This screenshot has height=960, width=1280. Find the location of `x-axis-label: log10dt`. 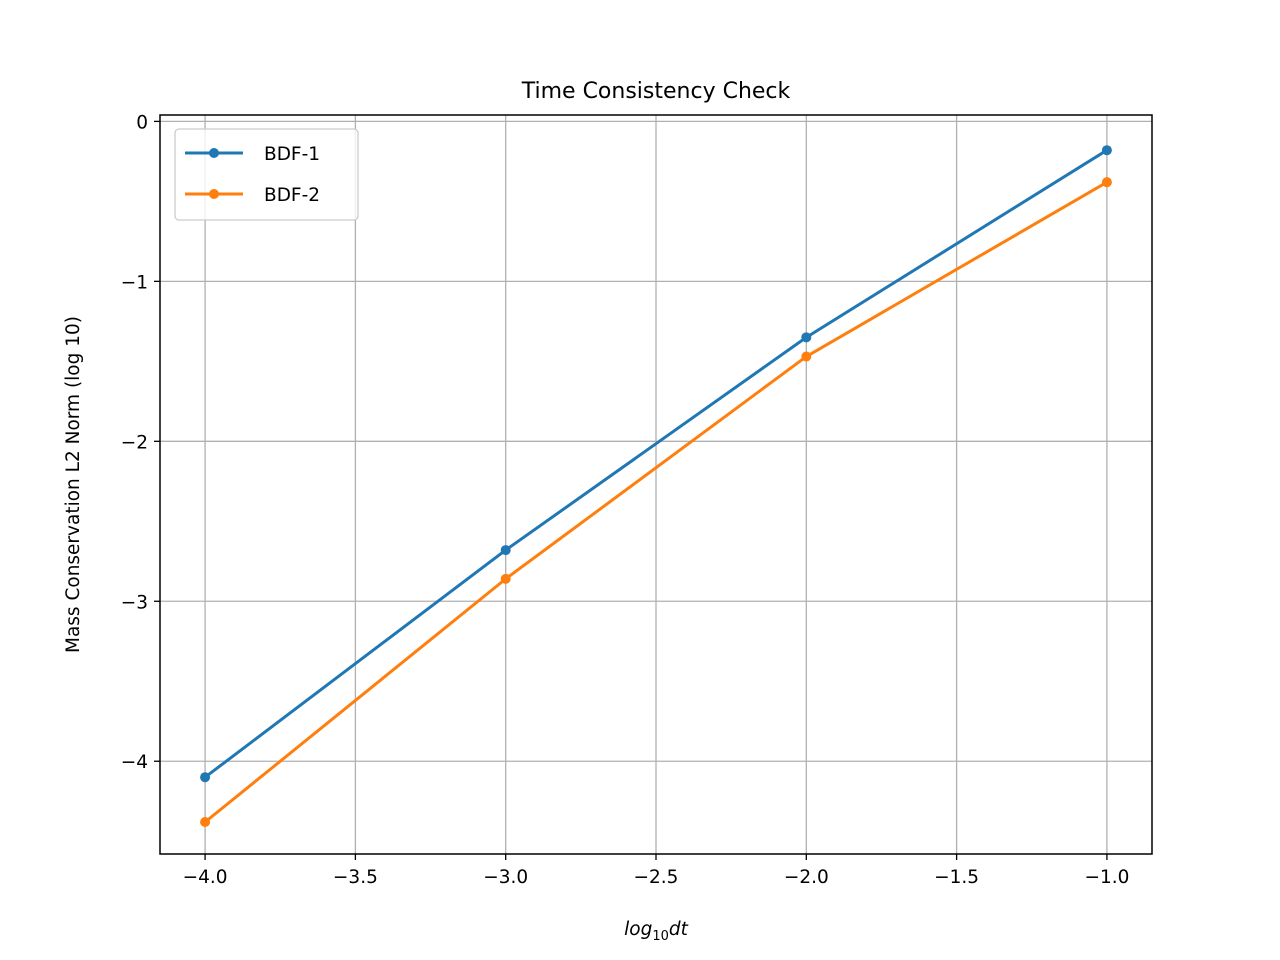

x-axis-label: log10dt is located at coordinates (656, 931).